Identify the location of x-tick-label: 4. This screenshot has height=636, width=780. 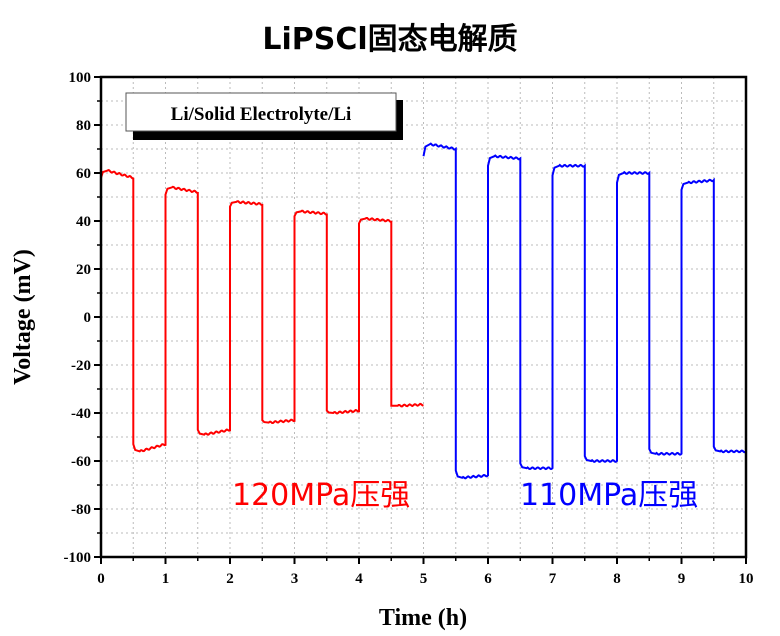
(359, 579).